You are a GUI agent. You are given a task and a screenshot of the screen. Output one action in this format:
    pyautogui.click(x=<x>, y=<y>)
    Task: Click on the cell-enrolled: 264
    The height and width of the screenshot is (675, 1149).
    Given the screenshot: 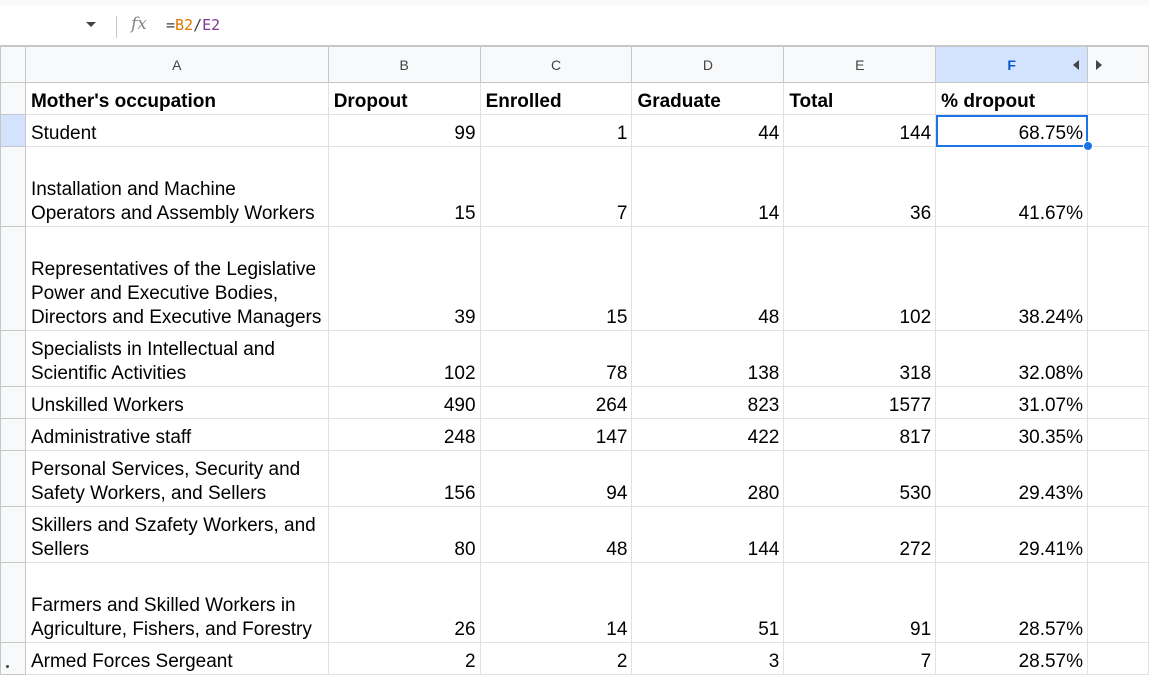 What is the action you would take?
    pyautogui.click(x=556, y=402)
    